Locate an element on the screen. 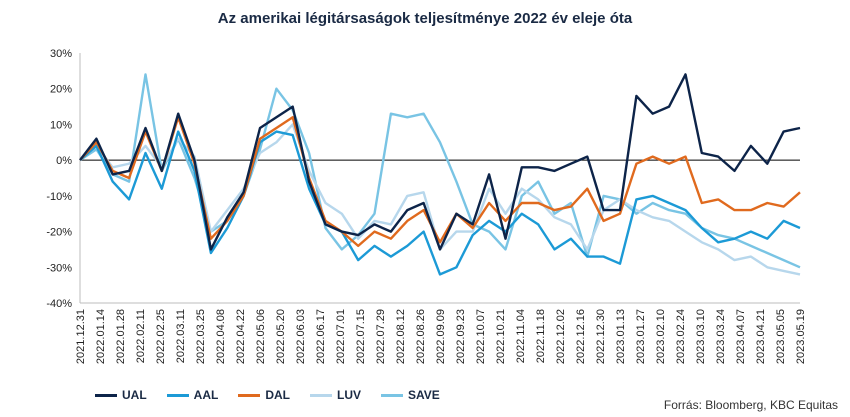  legend-item-luv: LUV is located at coordinates (335, 395).